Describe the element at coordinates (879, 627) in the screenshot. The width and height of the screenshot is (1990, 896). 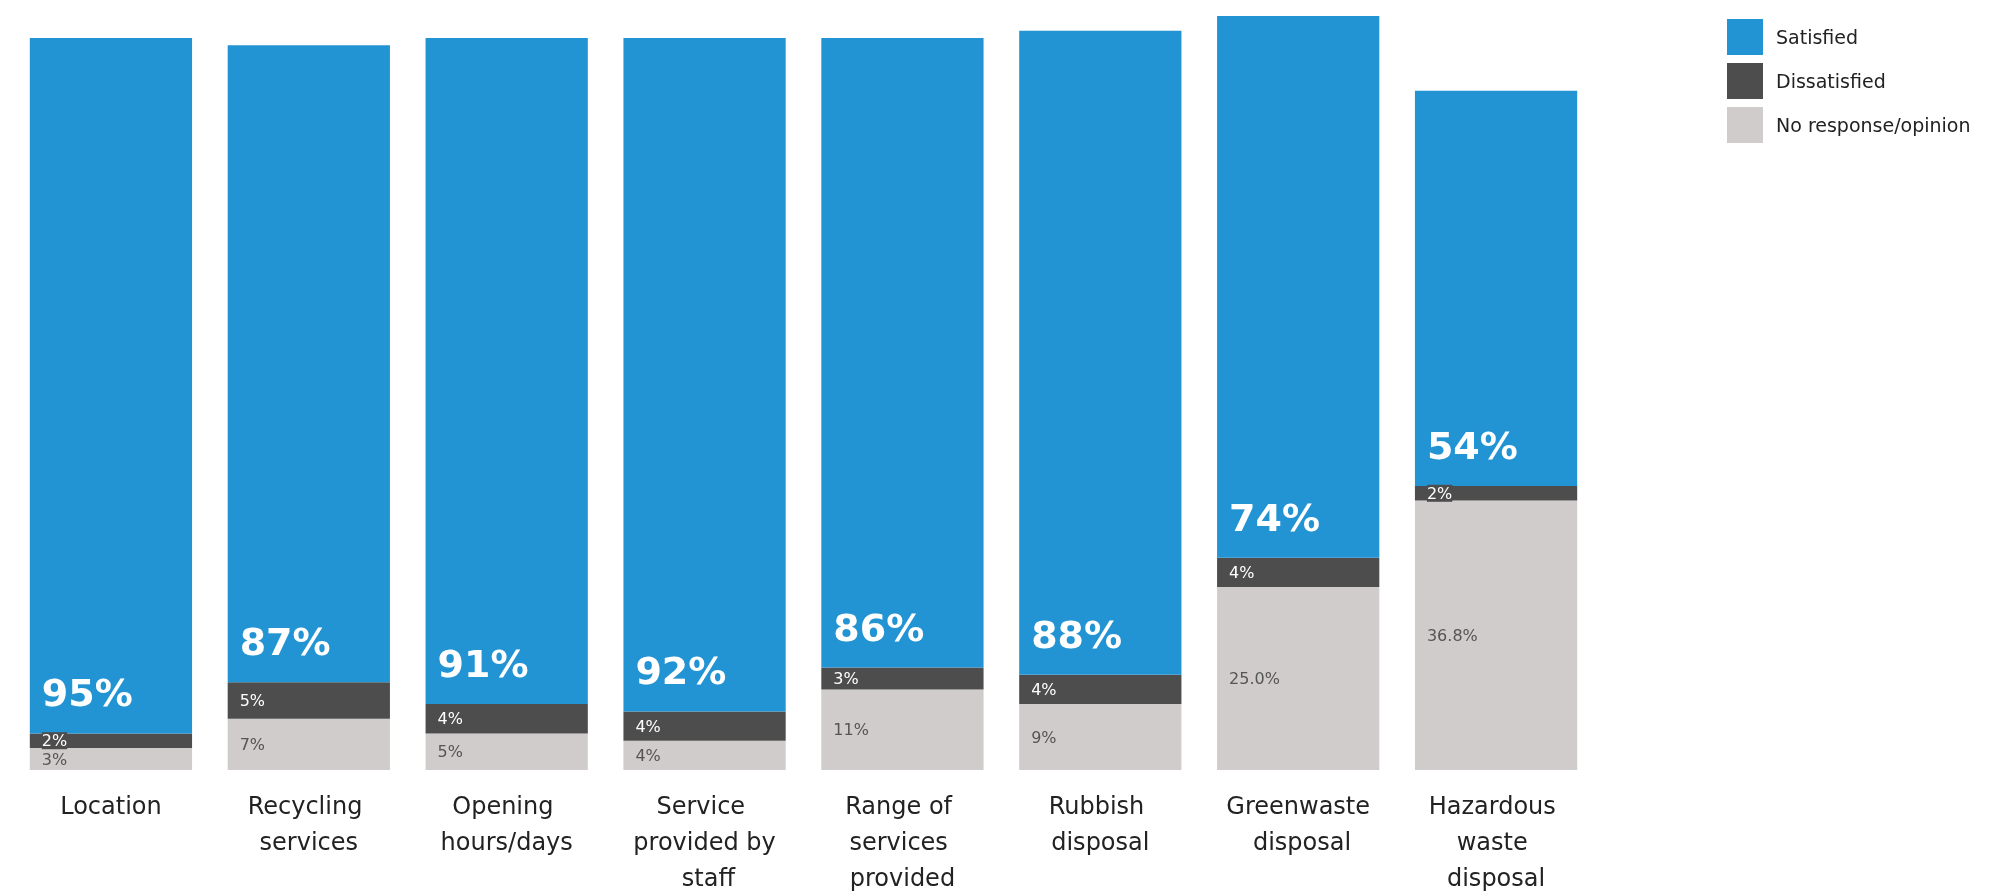
I see `data-label: 86%` at that location.